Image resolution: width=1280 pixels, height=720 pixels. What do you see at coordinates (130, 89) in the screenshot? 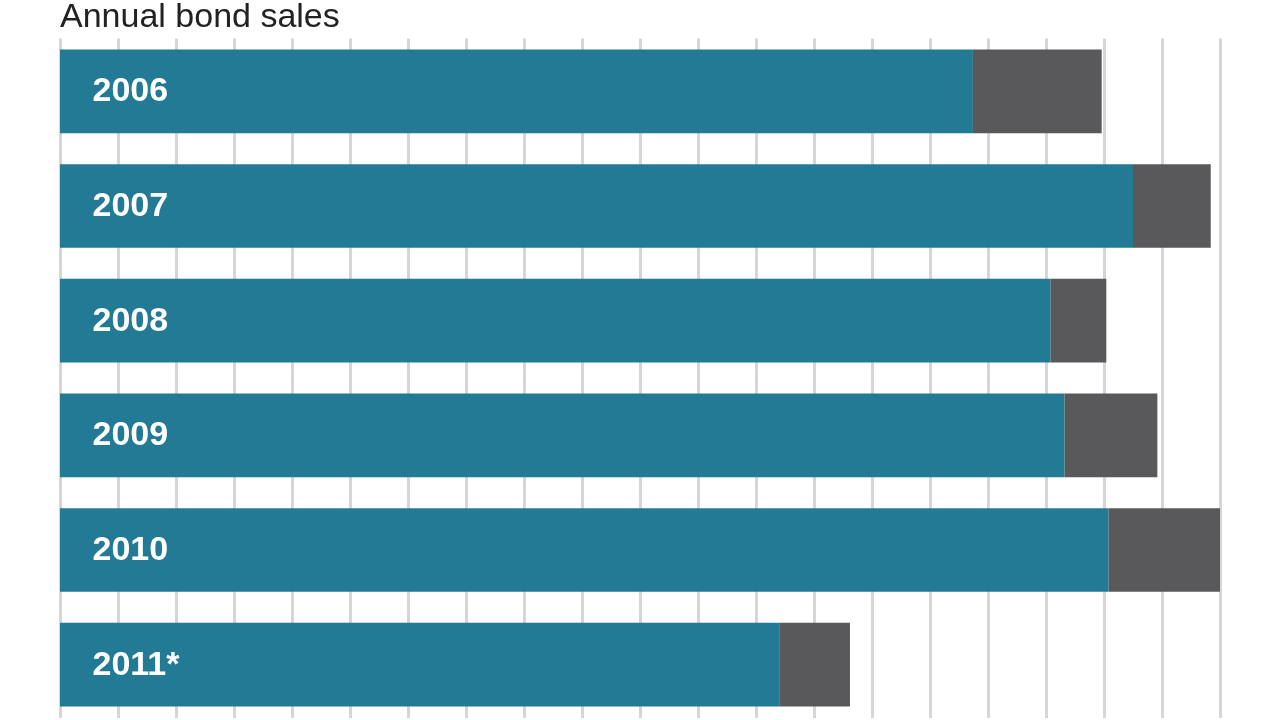
I see `y-tick-label: 2006` at bounding box center [130, 89].